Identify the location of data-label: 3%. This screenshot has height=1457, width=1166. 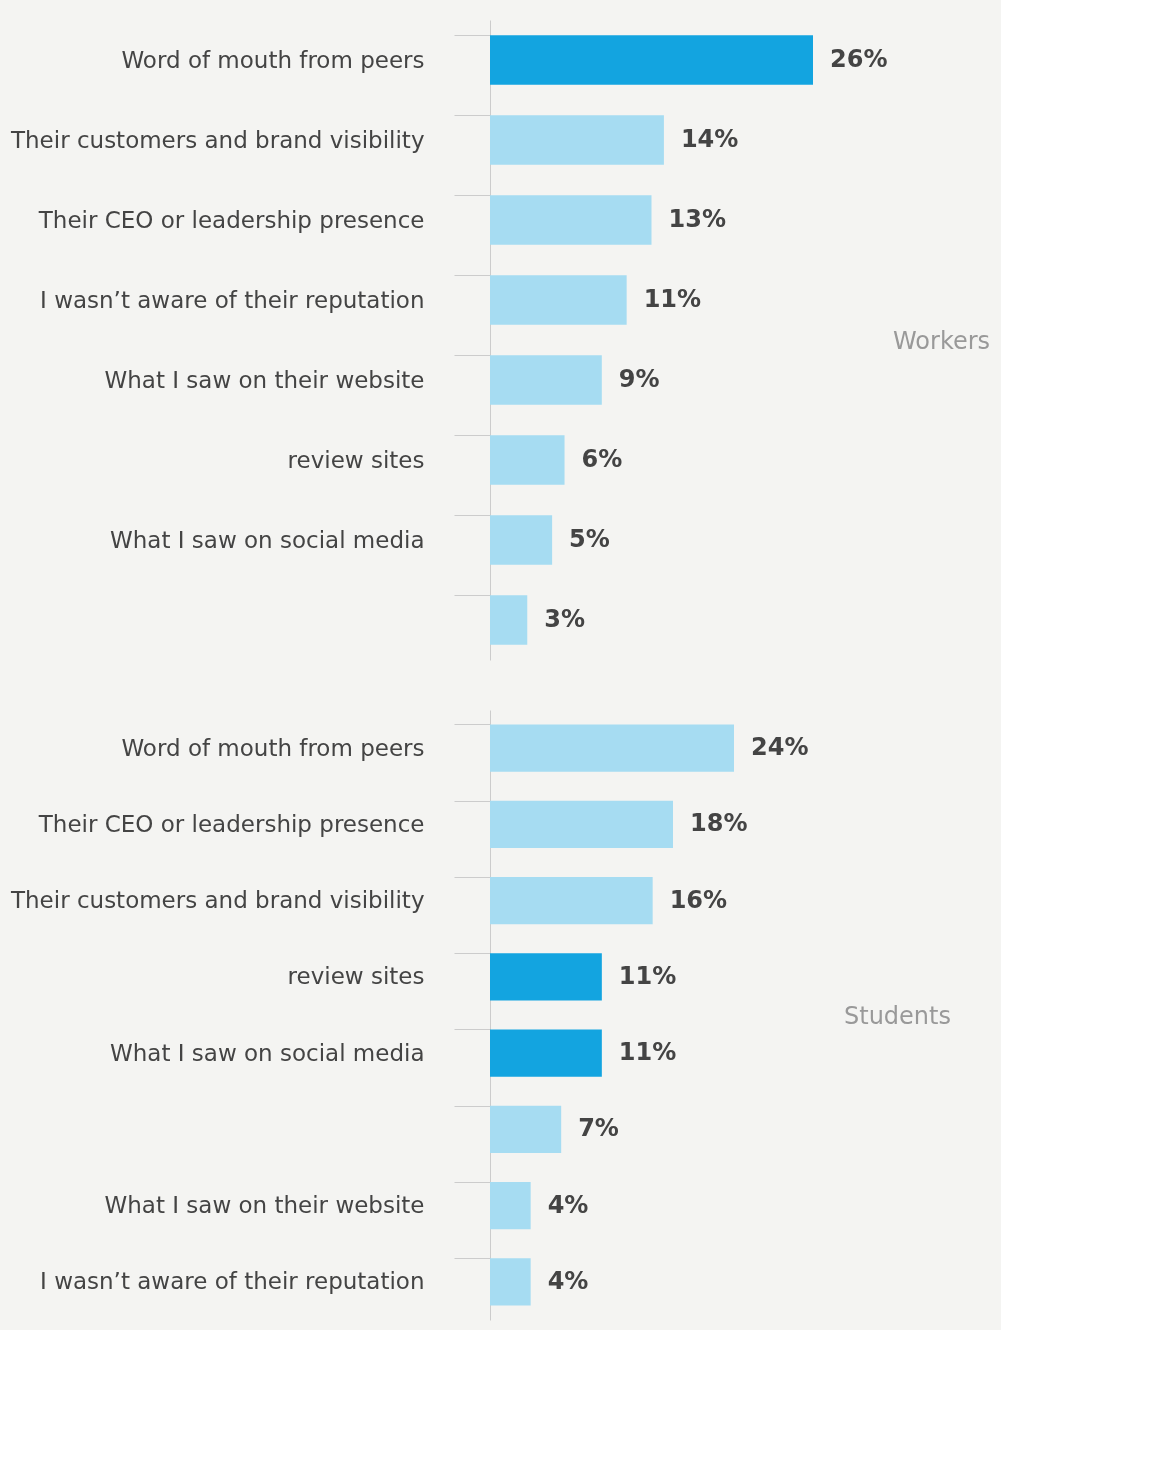
(565, 619).